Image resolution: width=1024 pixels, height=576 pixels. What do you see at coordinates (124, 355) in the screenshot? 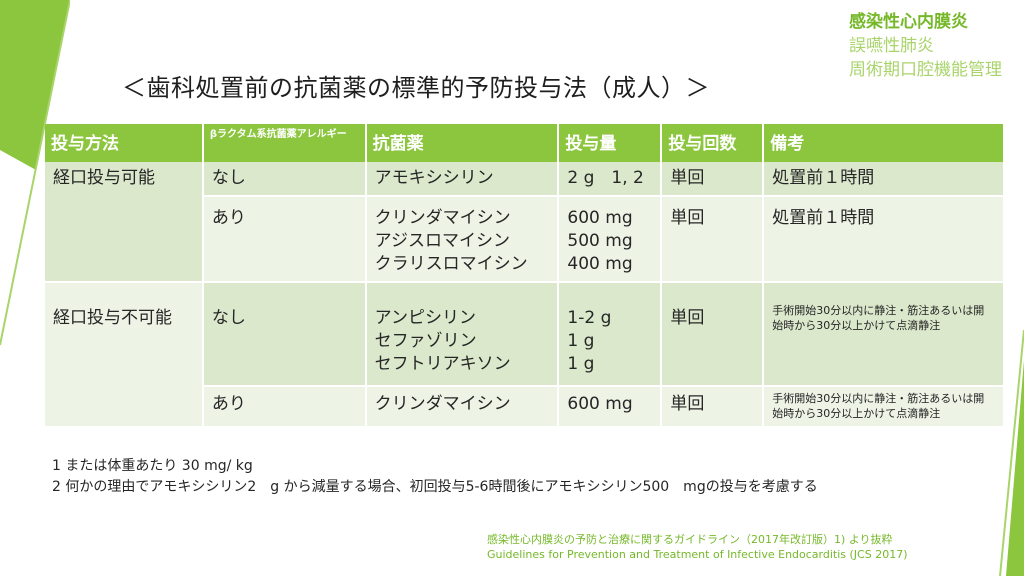
I see `cell-method: 経口投与不可能` at bounding box center [124, 355].